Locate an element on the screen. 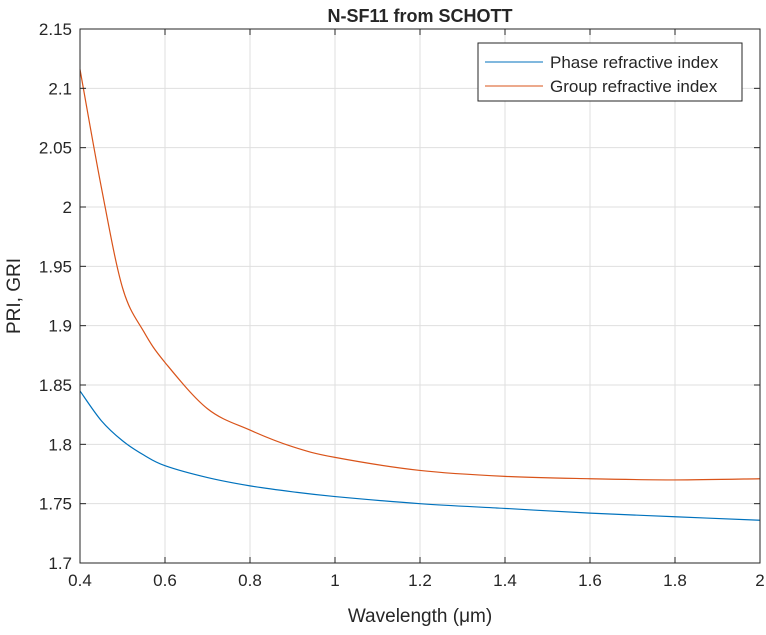 The image size is (766, 635). x-axis-label: Wavelength (μm) is located at coordinates (420, 616).